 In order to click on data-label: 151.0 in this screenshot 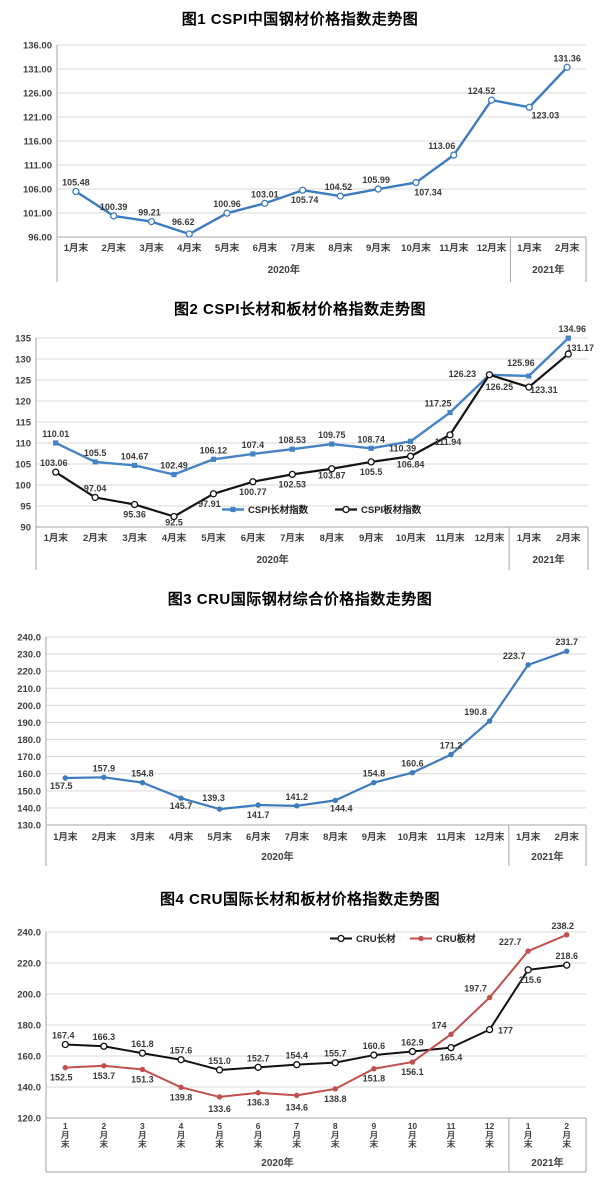, I will do `click(219, 1061)`.